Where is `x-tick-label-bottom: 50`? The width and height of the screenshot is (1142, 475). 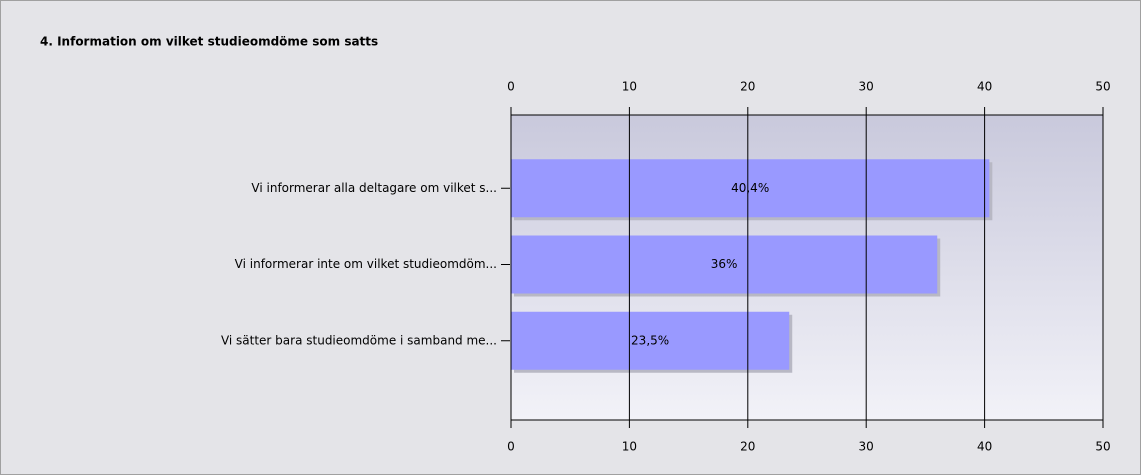 x-tick-label-bottom: 50 is located at coordinates (1102, 447).